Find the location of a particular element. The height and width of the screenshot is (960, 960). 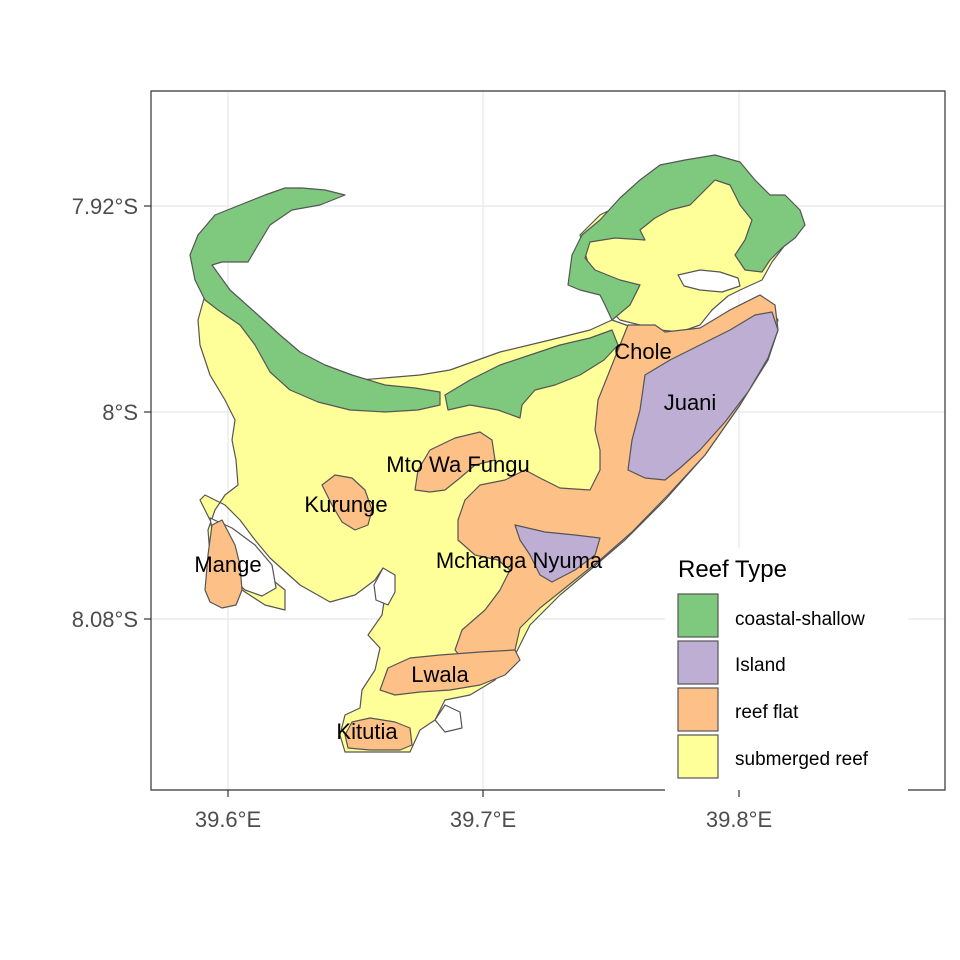

legend-key-coastal-shallow is located at coordinates (698, 615).